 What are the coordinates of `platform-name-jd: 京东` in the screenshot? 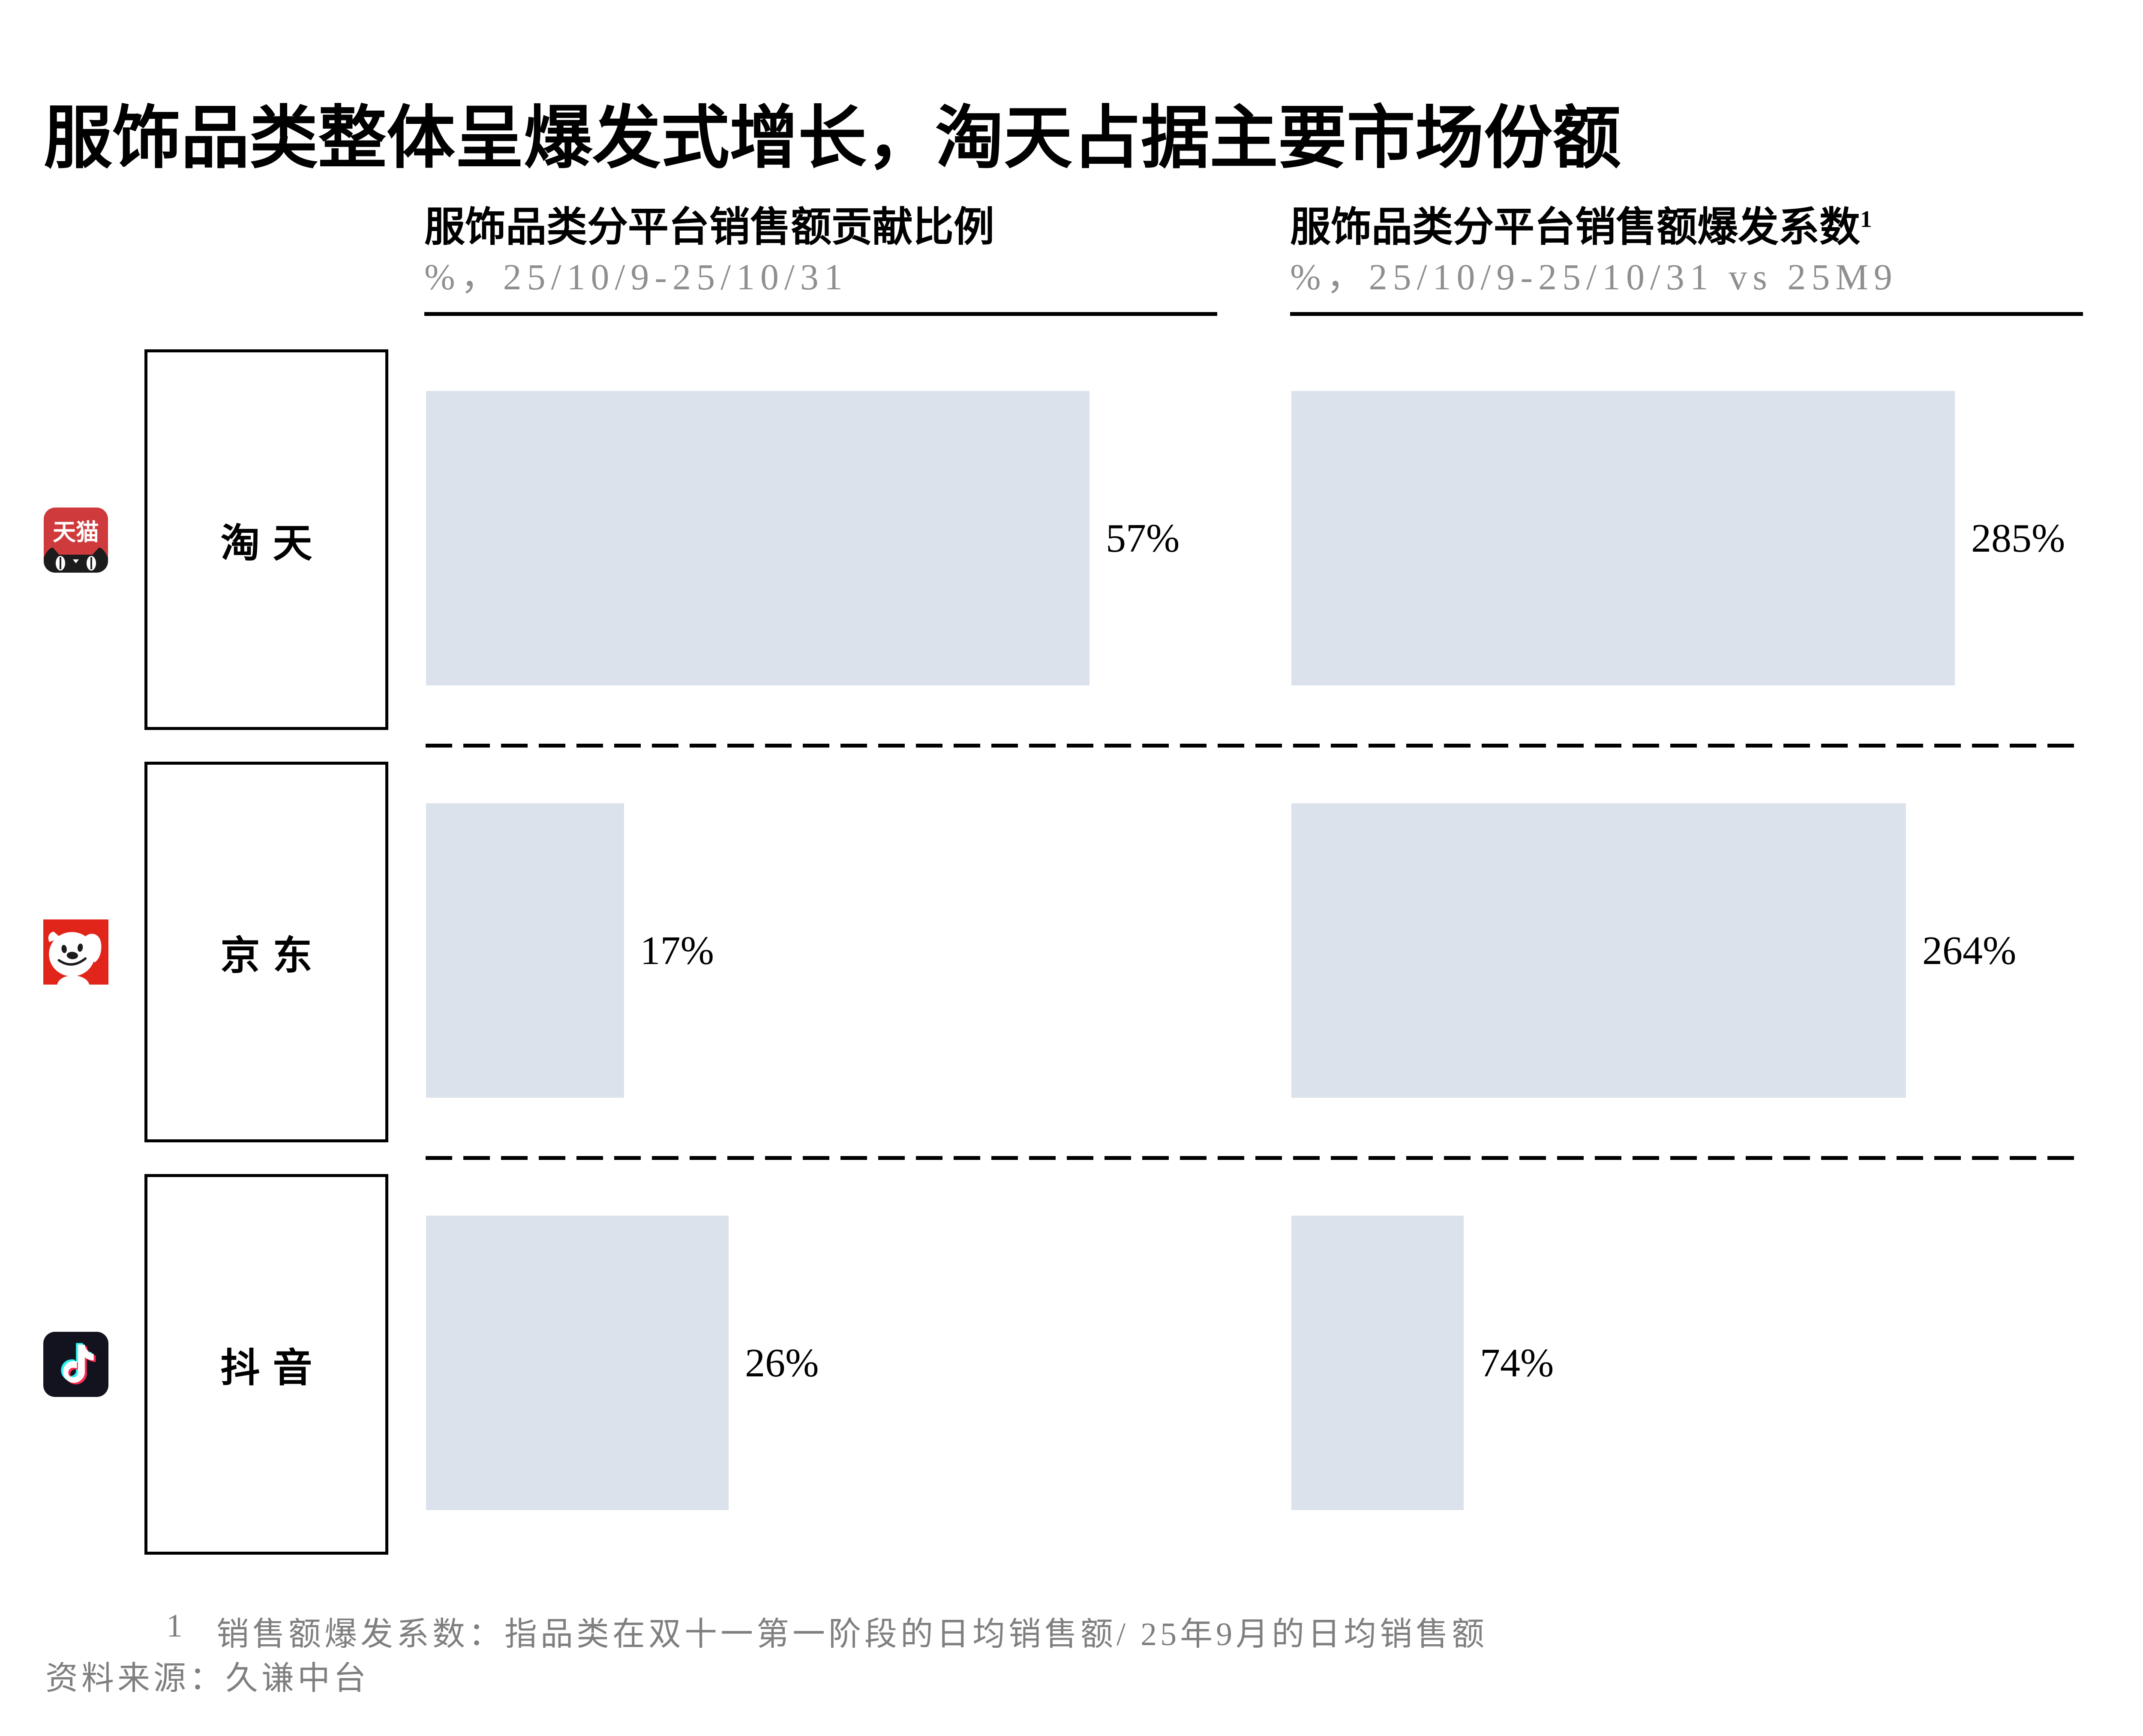 It's located at (272, 956).